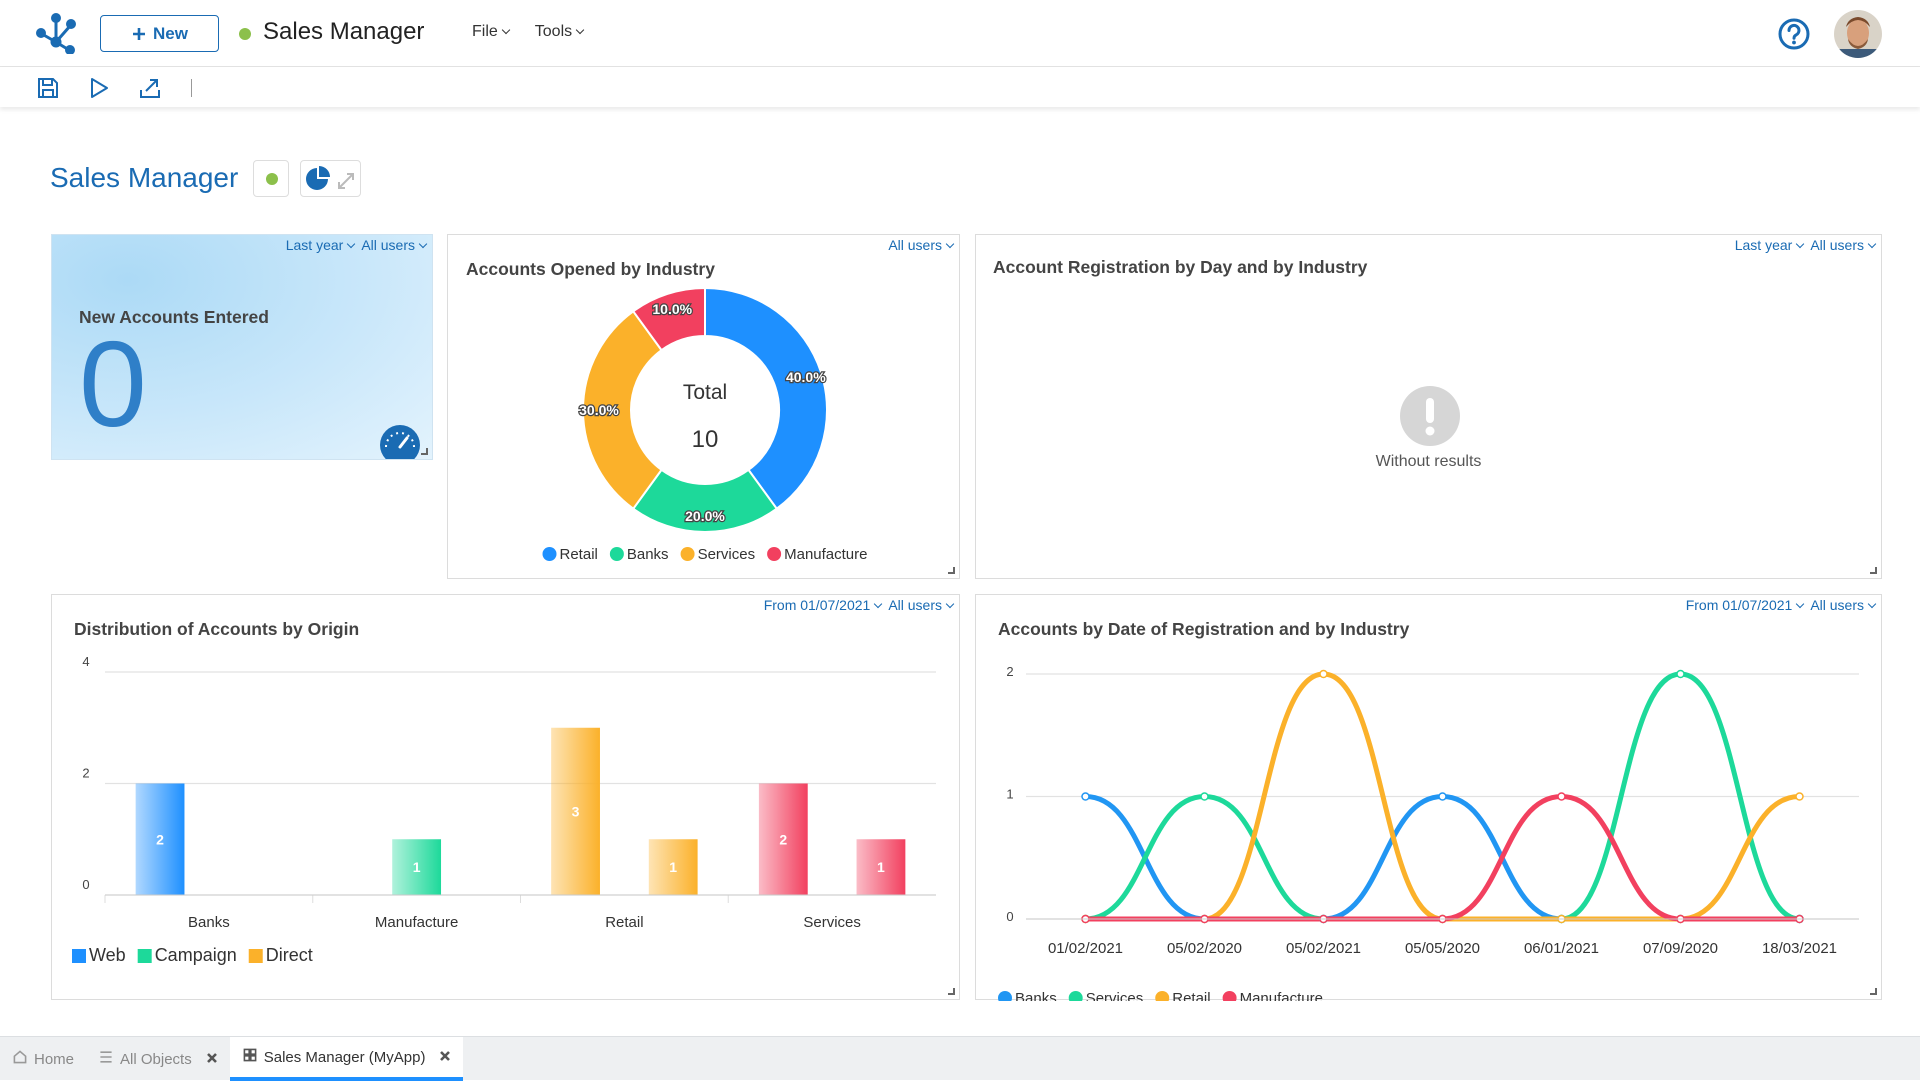  Describe the element at coordinates (271, 178) in the screenshot. I see `status-button` at that location.